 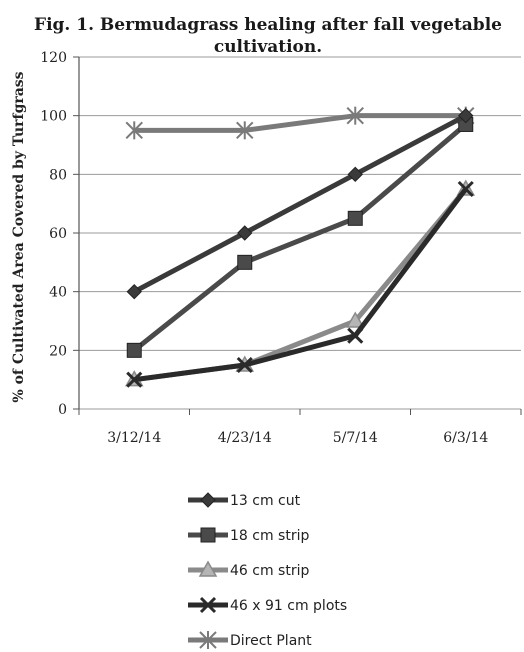 What do you see at coordinates (134, 438) in the screenshot?
I see `x-tick-label: 3/12/14` at bounding box center [134, 438].